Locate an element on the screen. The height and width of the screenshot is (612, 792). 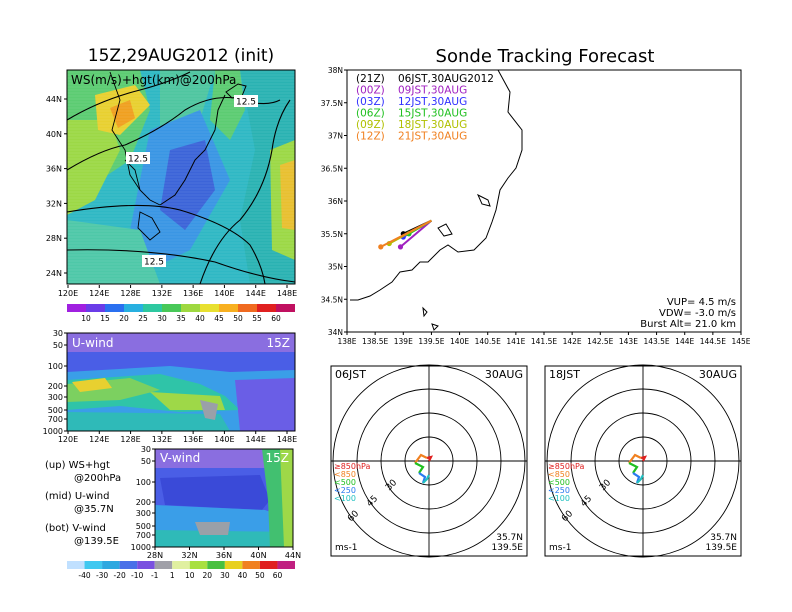
track-series is located at coordinates (405, 234).